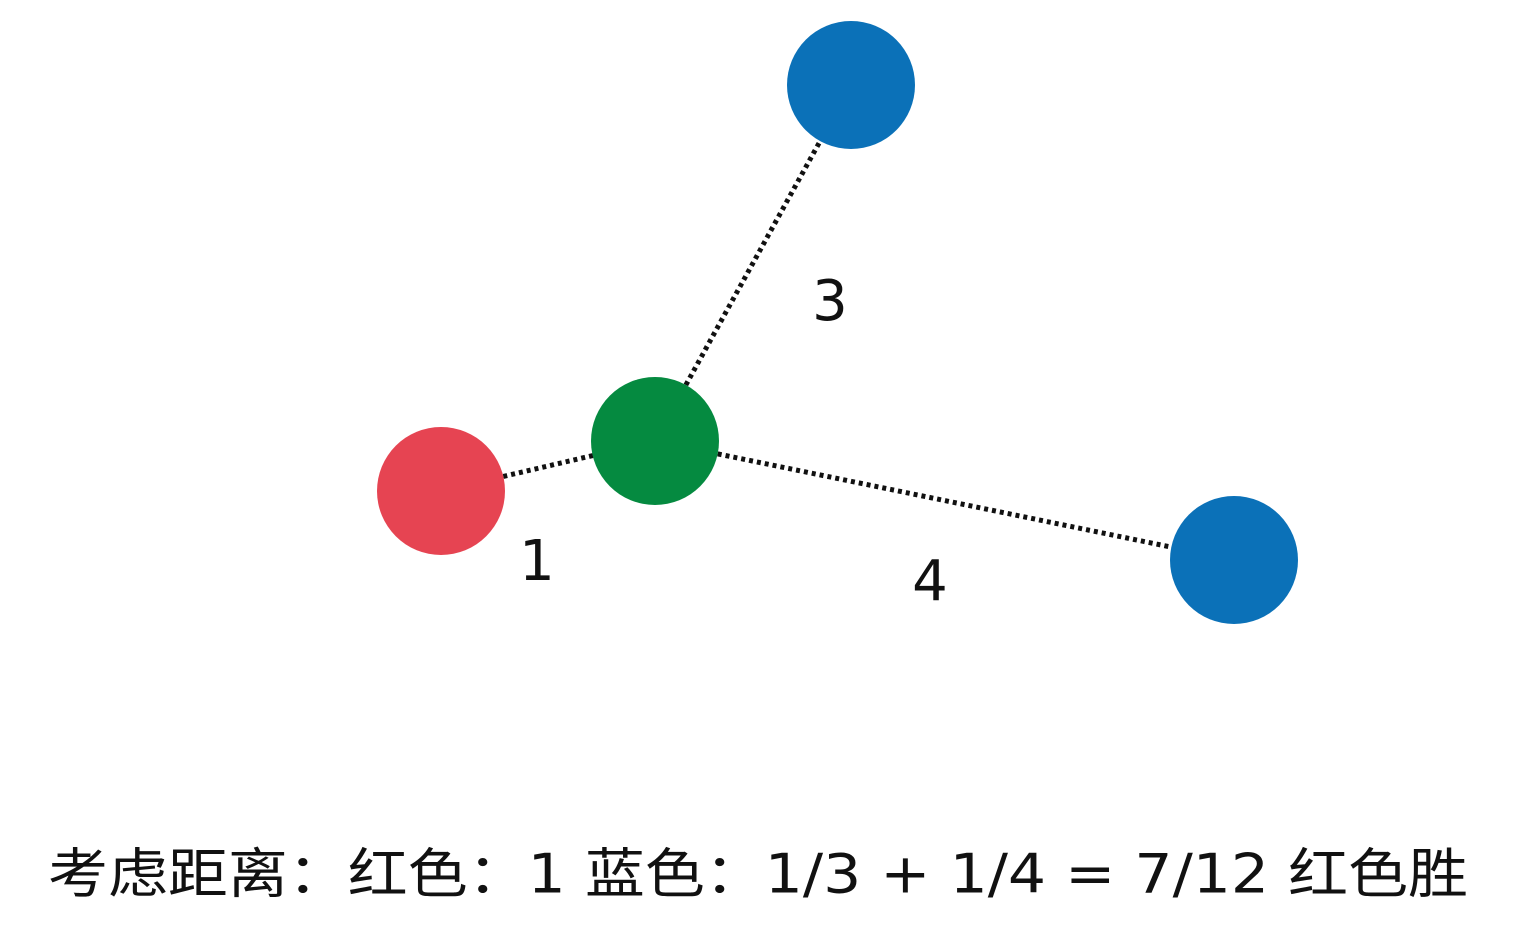 The width and height of the screenshot is (1514, 925). I want to click on caption: 考虑距离：红色：1 蓝色：1/3 + 1/4 = 7/12 红色胜, so click(758, 874).